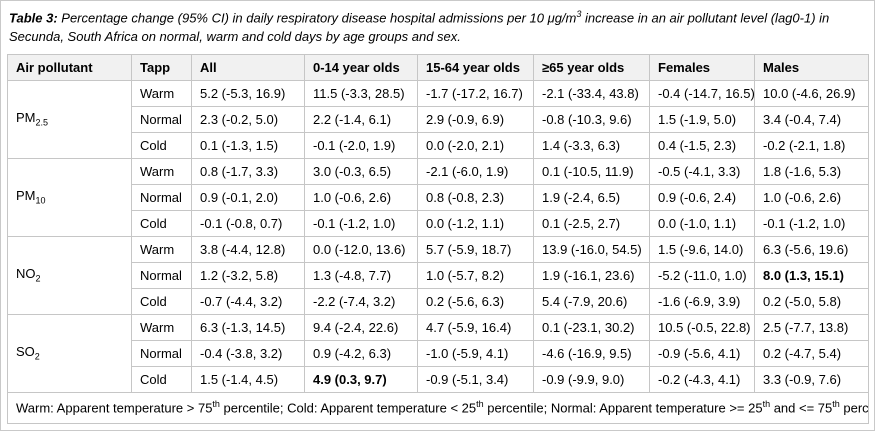  What do you see at coordinates (702, 301) in the screenshot?
I see `value-cell: -1.6 (-6.9, 3.9)` at bounding box center [702, 301].